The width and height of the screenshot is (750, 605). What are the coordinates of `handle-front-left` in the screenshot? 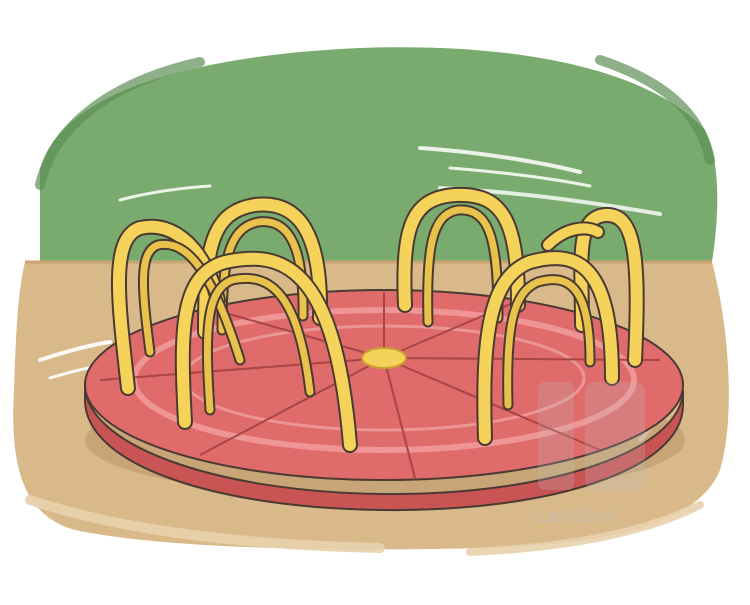 It's located at (266, 351).